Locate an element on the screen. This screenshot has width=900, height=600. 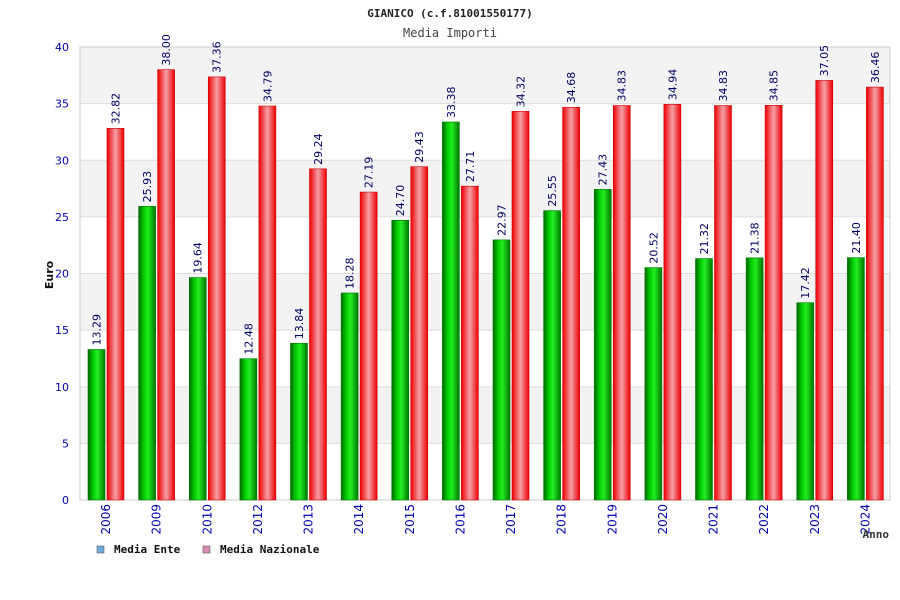
data-label: 27.19 is located at coordinates (369, 173).